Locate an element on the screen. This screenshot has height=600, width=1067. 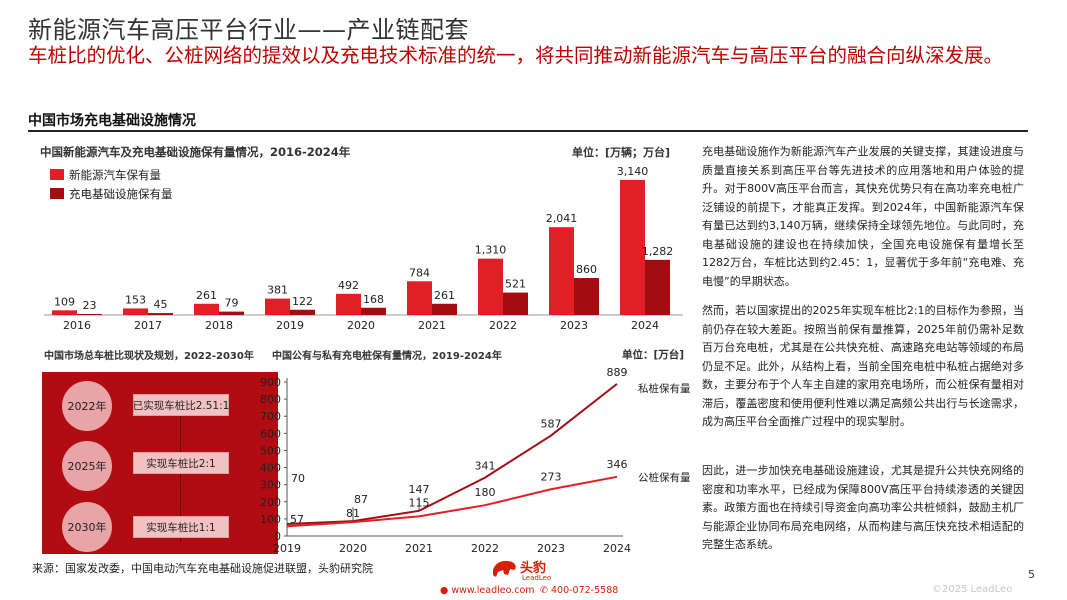
bar-charger-2016 is located at coordinates (89, 314).